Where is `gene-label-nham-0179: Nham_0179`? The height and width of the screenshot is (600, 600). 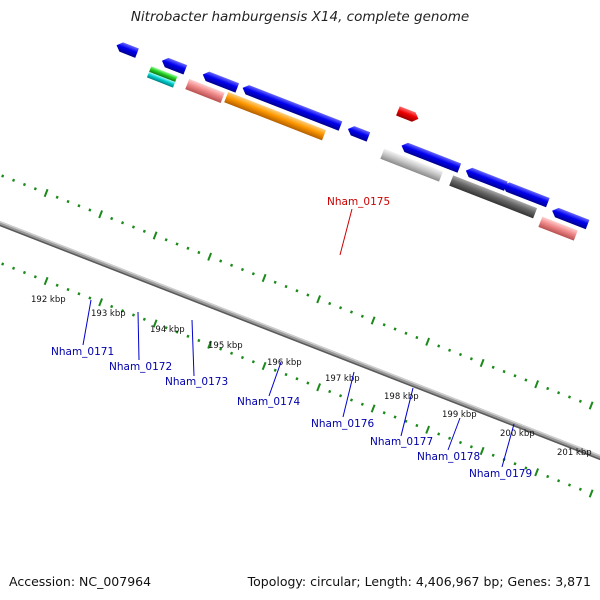
gene-label-nham-0179: Nham_0179 is located at coordinates (500, 474).